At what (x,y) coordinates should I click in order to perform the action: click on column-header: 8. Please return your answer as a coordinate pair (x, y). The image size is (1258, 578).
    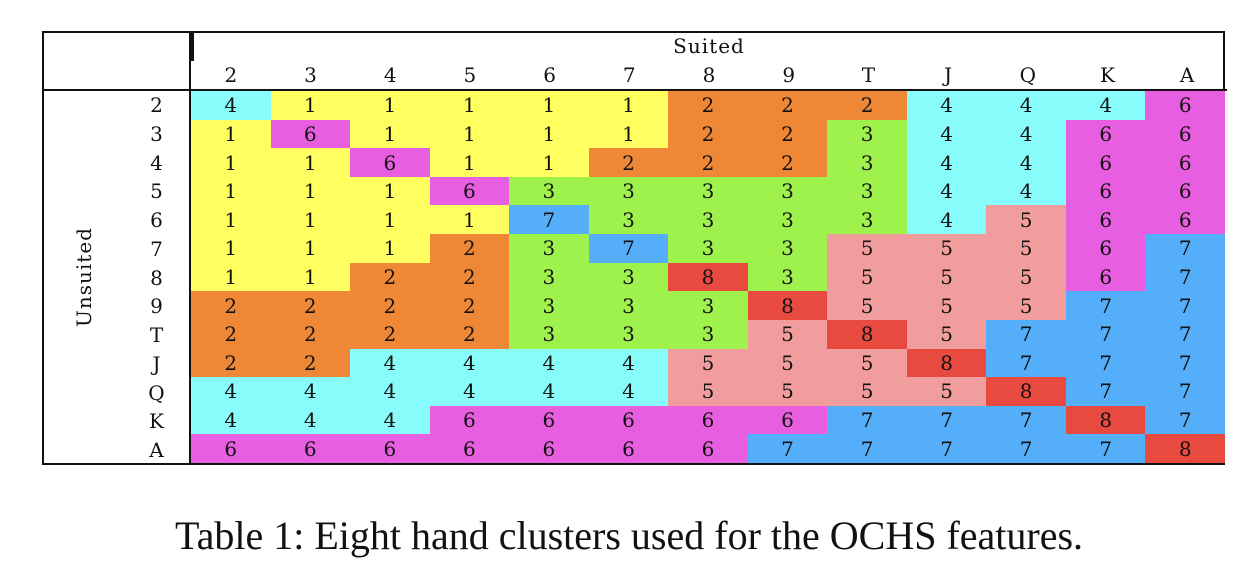
    Looking at the image, I should click on (709, 75).